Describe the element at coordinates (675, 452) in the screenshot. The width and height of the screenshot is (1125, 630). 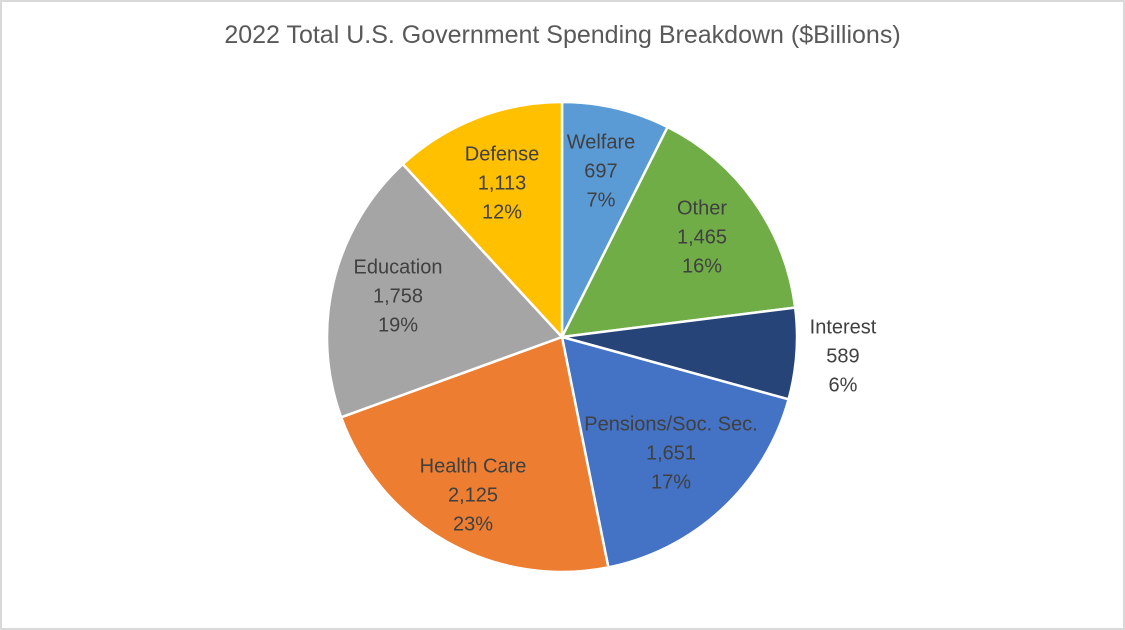
I see `pie-slice-pensions-soc-sec` at that location.